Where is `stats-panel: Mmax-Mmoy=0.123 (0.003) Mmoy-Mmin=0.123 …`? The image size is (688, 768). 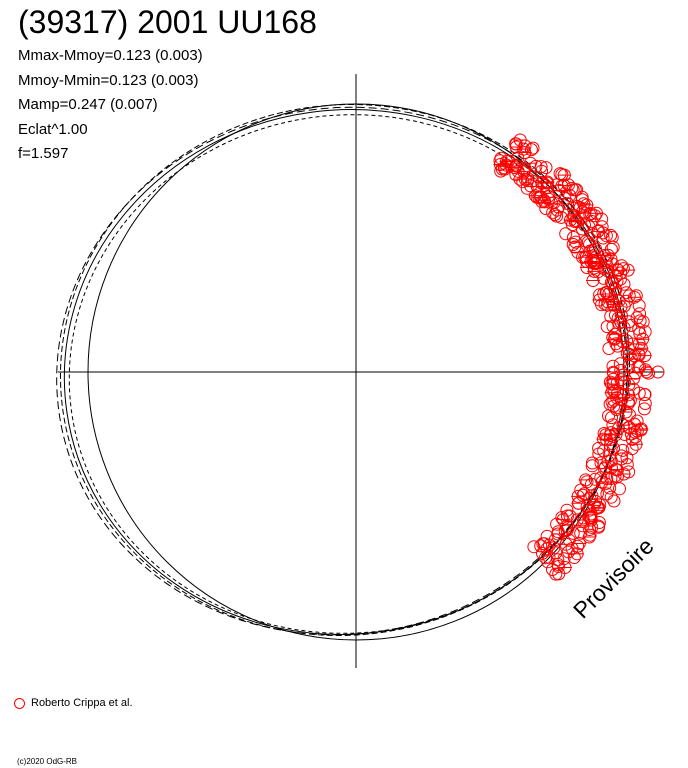 stats-panel: Mmax-Mmoy=0.123 (0.003) Mmoy-Mmin=0.123 … is located at coordinates (110, 105).